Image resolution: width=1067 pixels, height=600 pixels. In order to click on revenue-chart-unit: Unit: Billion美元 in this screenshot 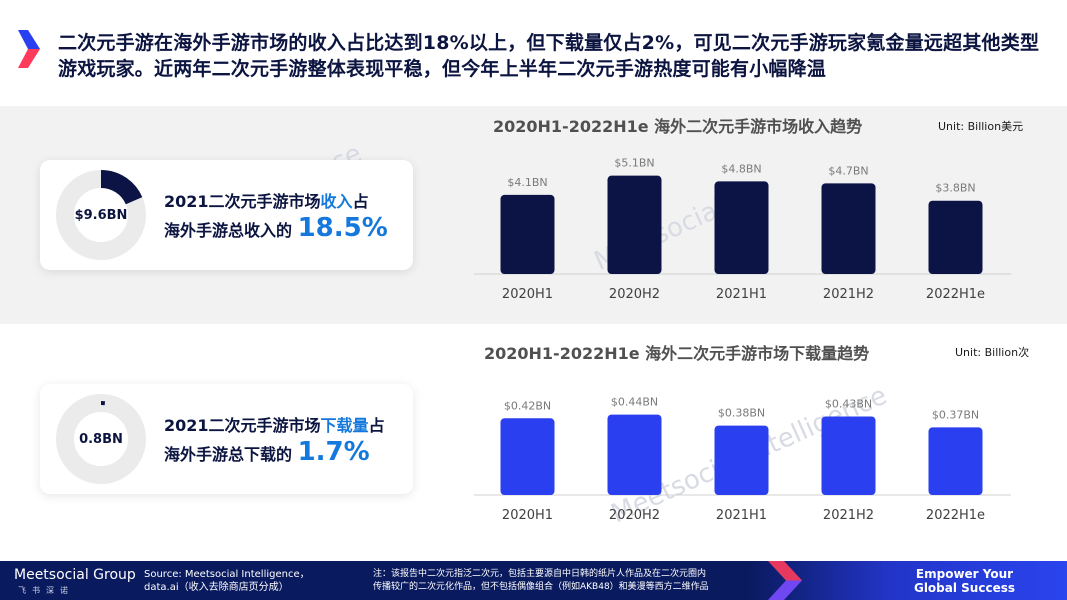, I will do `click(981, 126)`.